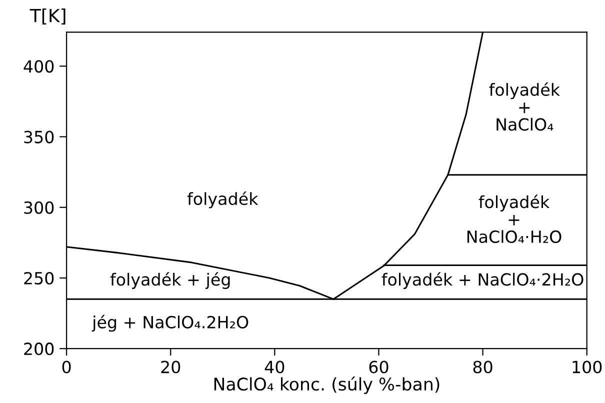 The width and height of the screenshot is (605, 403). Describe the element at coordinates (327, 385) in the screenshot. I see `x-axis-title: NaClO₄ konc. (súly %-ban)` at that location.